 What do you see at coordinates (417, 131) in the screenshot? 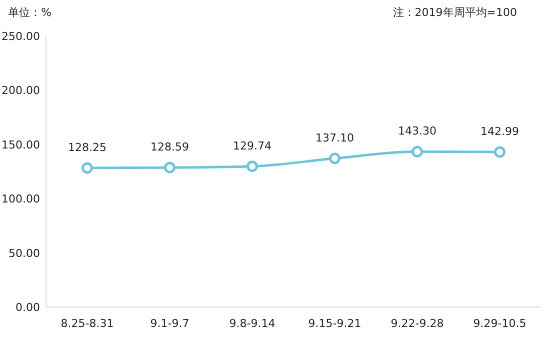
I see `data-label: 143.30` at bounding box center [417, 131].